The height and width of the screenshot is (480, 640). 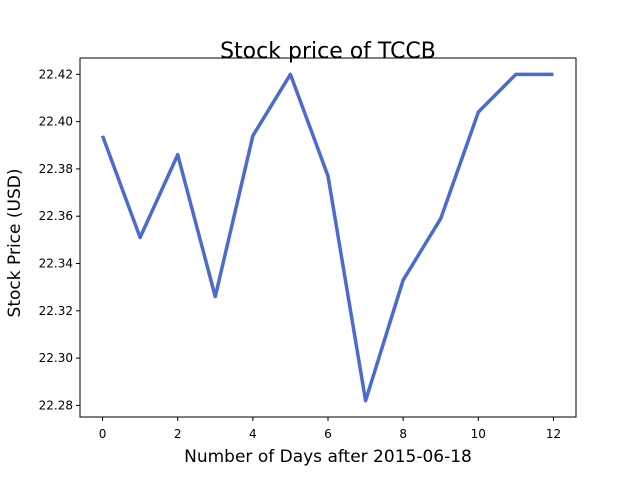 What do you see at coordinates (328, 51) in the screenshot?
I see `chart-title: Stock price of TCCB` at bounding box center [328, 51].